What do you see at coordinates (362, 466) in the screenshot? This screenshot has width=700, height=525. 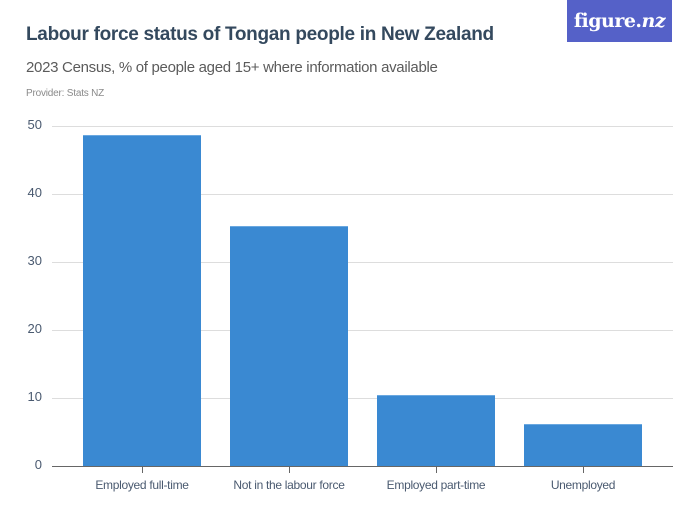 I see `x-axis-line` at bounding box center [362, 466].